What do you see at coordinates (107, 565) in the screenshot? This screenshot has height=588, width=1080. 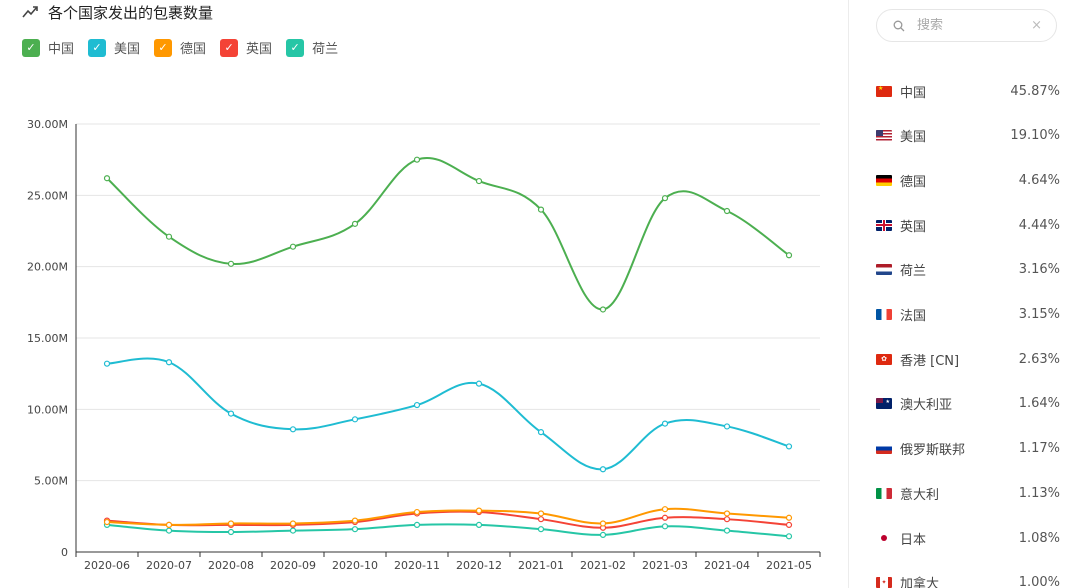 I see `x-tick-label: 2020-06` at bounding box center [107, 565].